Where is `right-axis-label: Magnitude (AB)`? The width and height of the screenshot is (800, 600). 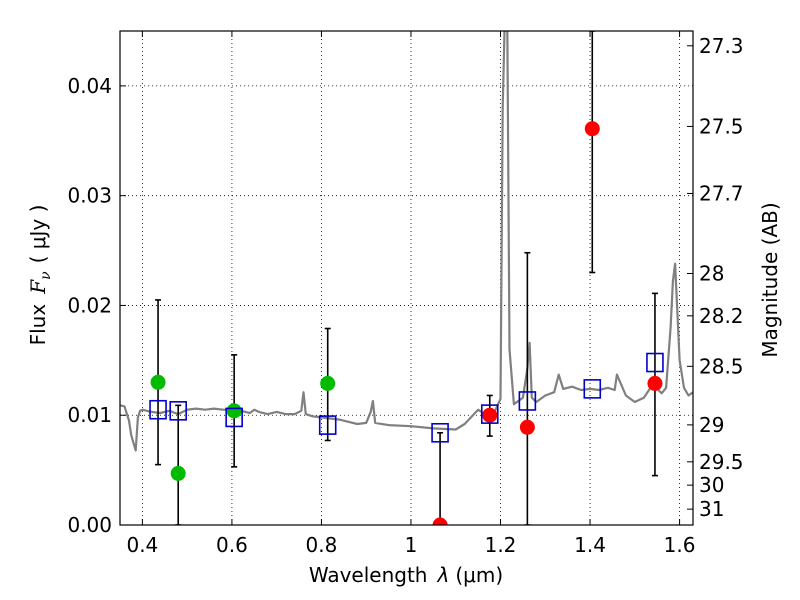
right-axis-label: Magnitude (AB) is located at coordinates (770, 279).